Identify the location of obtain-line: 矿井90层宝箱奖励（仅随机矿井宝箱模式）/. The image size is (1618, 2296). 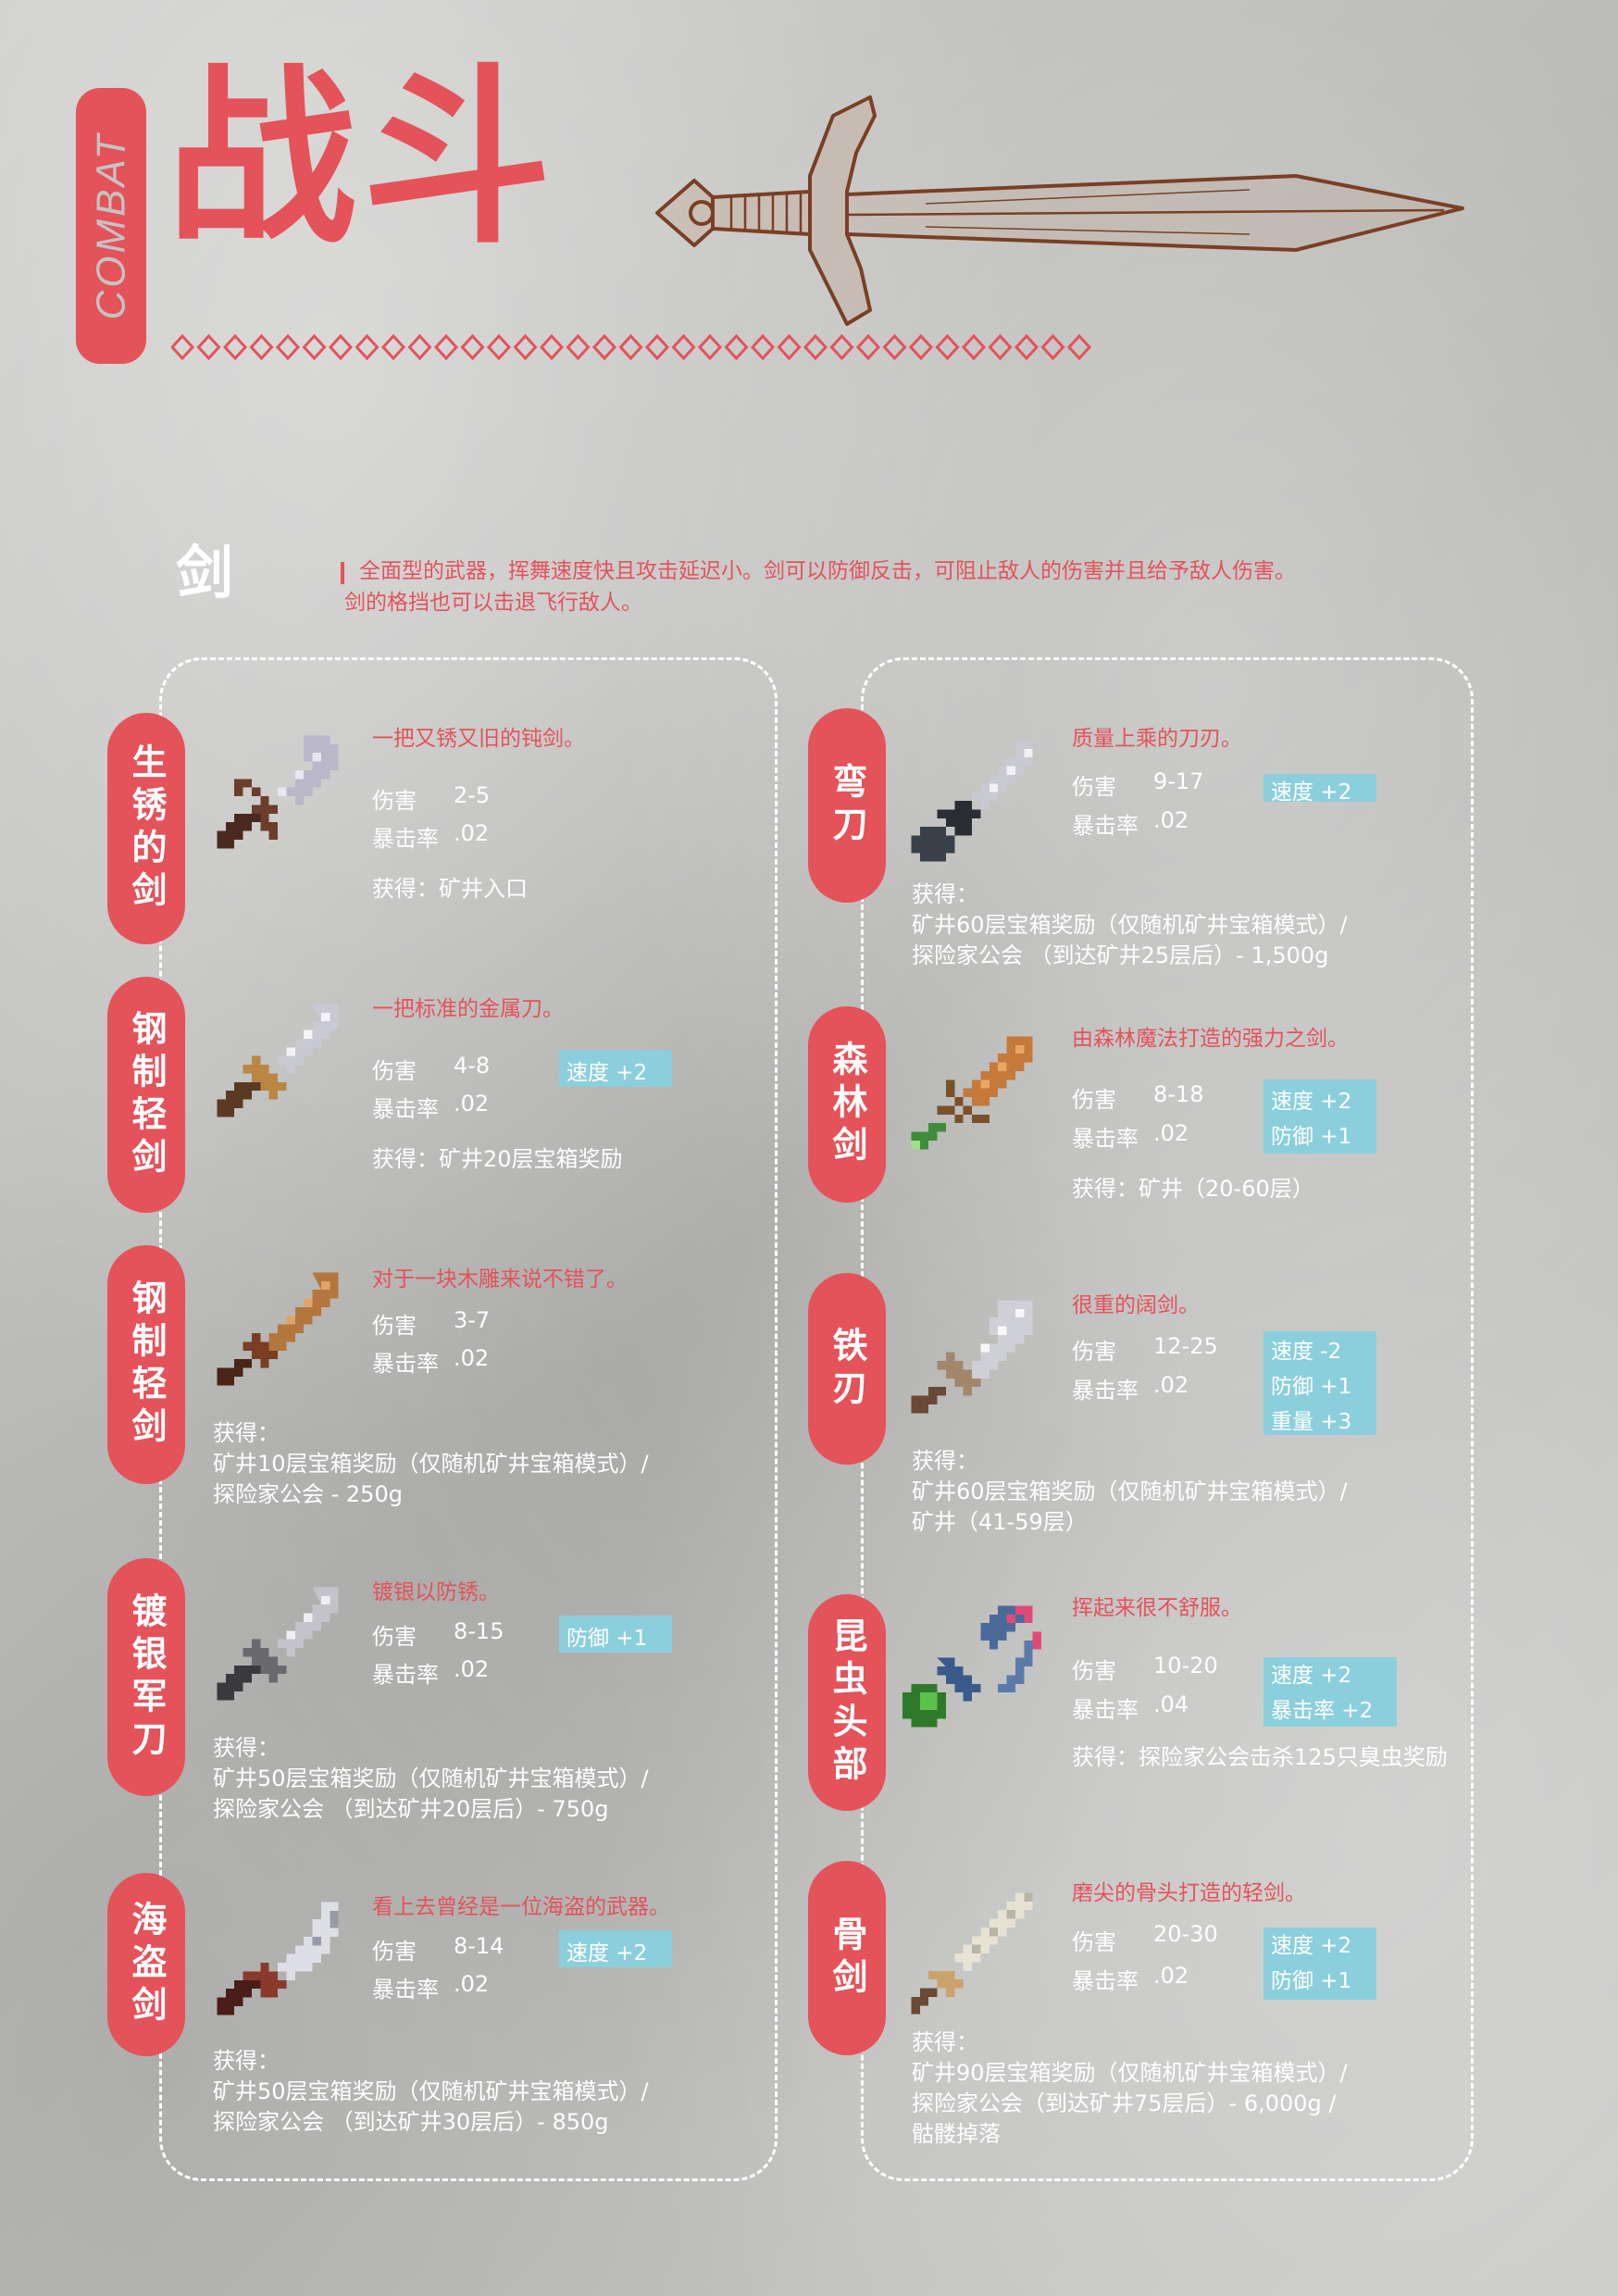
(1130, 2073).